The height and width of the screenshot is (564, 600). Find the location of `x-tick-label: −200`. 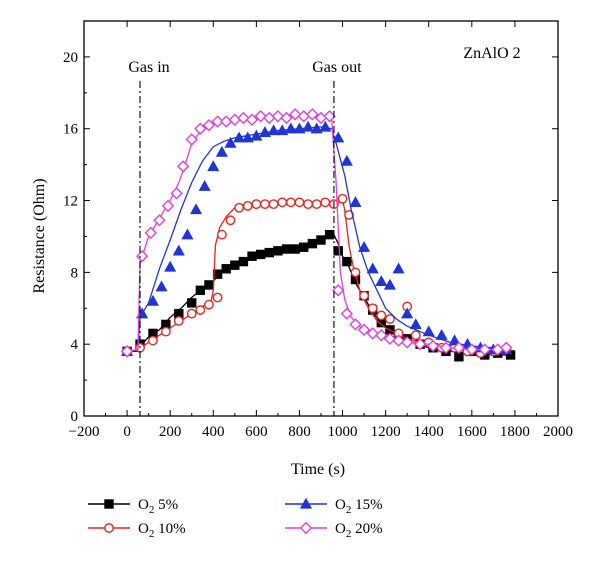

x-tick-label: −200 is located at coordinates (84, 432).